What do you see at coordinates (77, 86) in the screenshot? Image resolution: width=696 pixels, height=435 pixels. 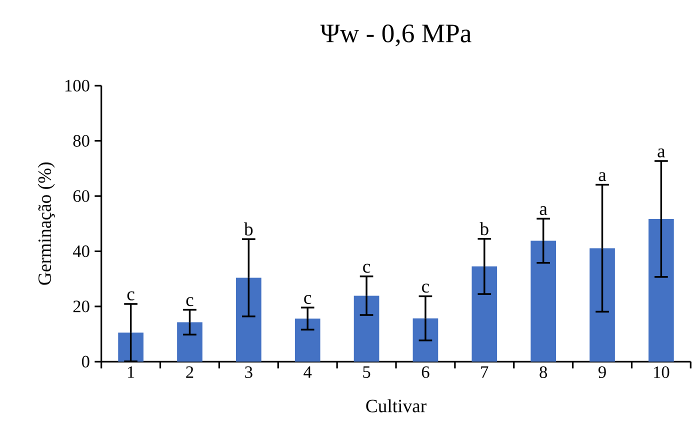 I see `y-tick-label: 100` at bounding box center [77, 86].